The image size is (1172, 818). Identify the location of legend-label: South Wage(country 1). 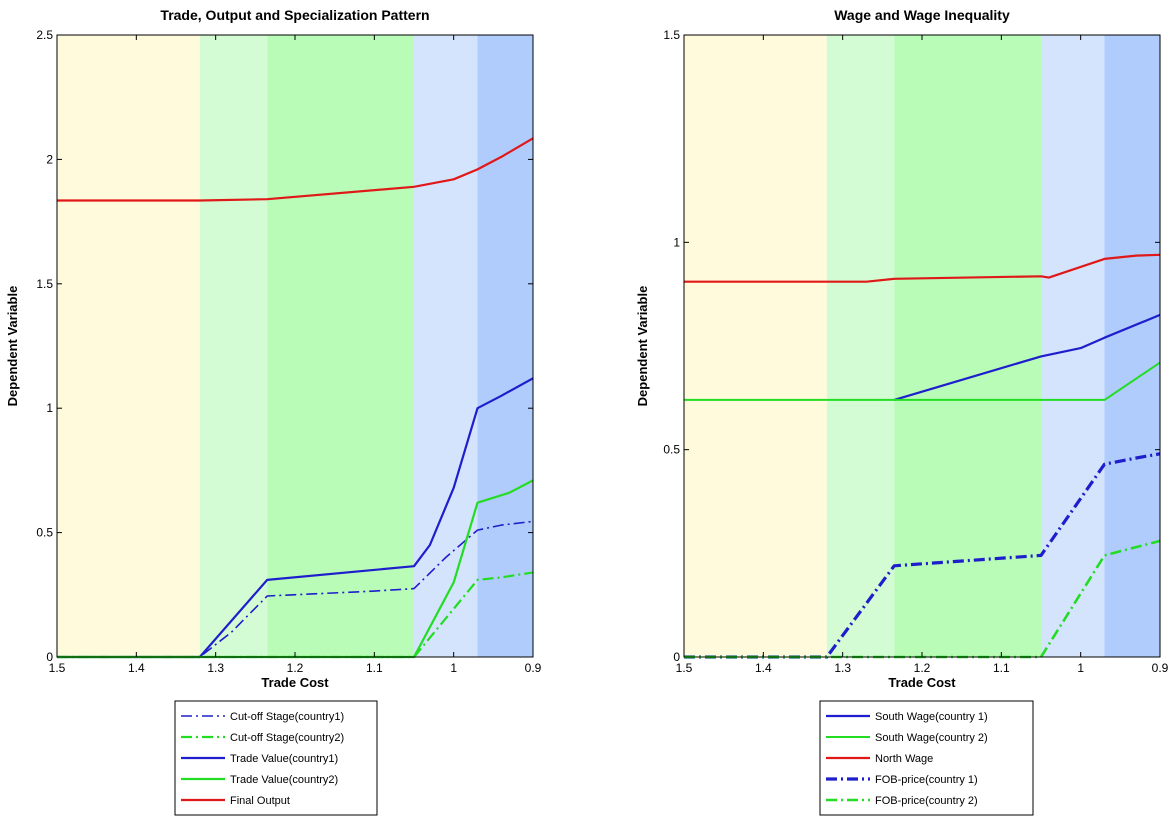
(931, 717).